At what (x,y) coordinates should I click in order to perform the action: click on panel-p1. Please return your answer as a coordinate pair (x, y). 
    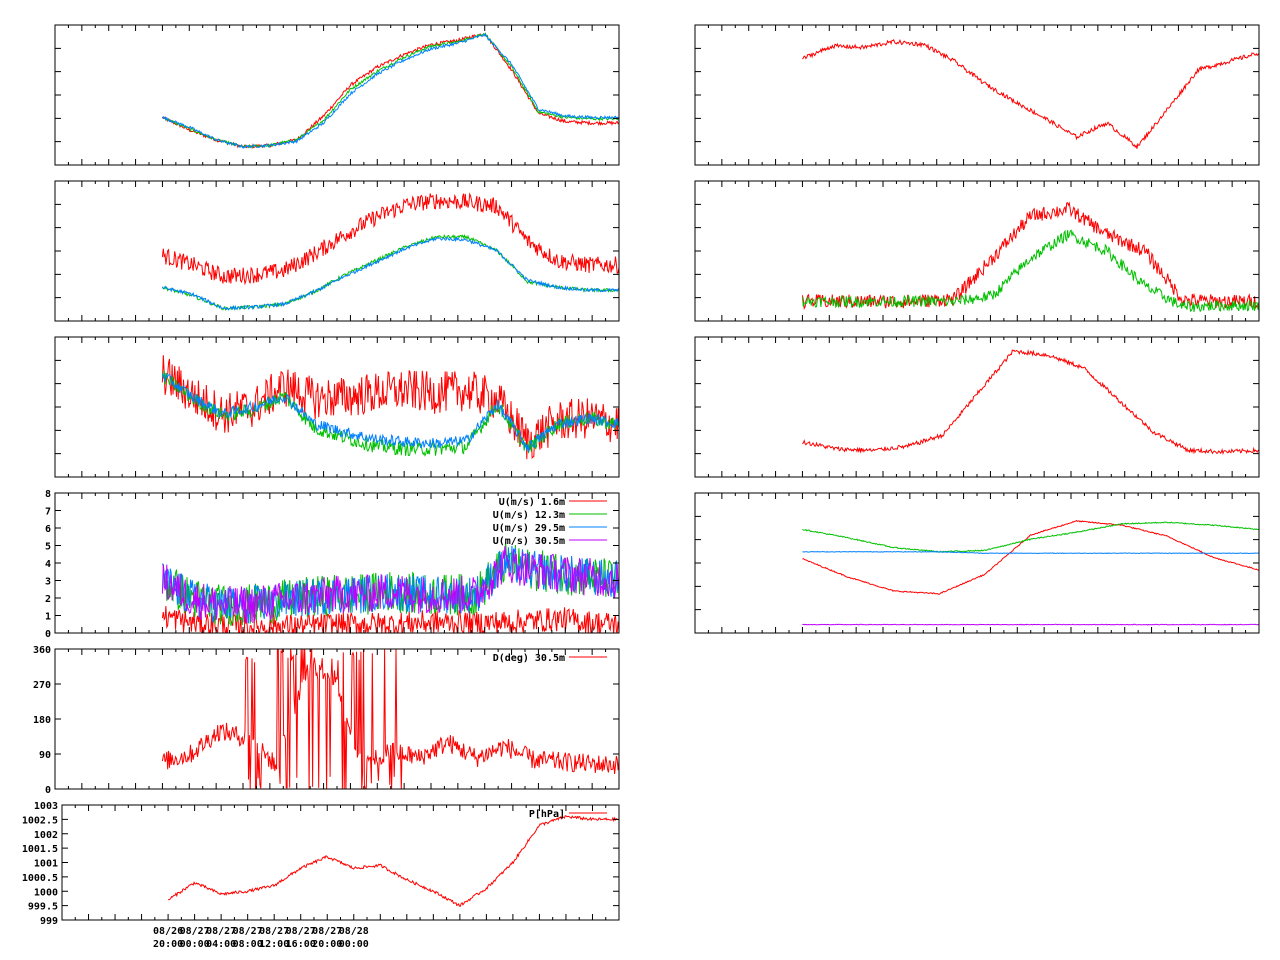
    Looking at the image, I should click on (337, 95).